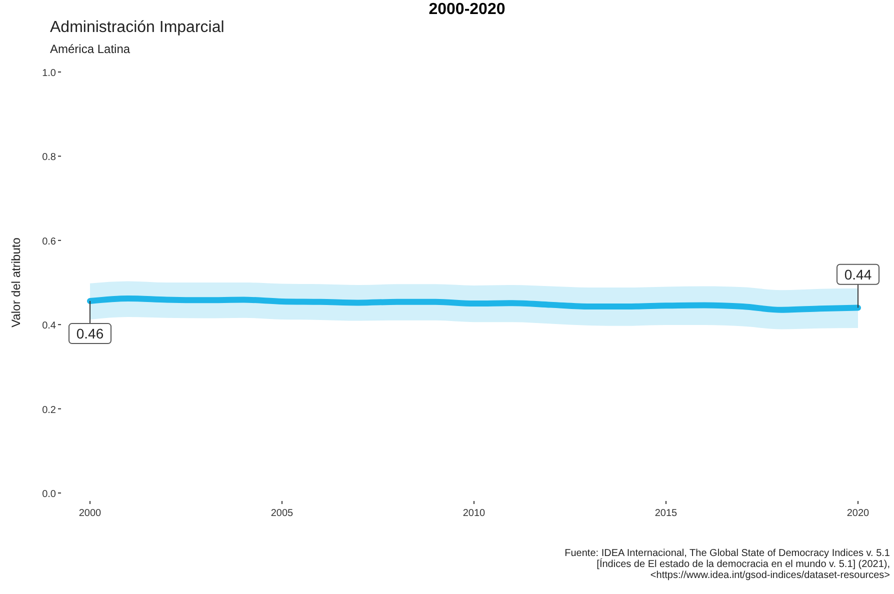 The height and width of the screenshot is (594, 894). What do you see at coordinates (727, 564) in the screenshot?
I see `source-note: Fuente: IDEA Internacional, The Global State of Democracy Indices v. 5.1 [Índices de El estado de la democracia en el mundo v. 5.1] (2021), <https://www.idea.int/gsod-indices/dataset-resources>` at bounding box center [727, 564].